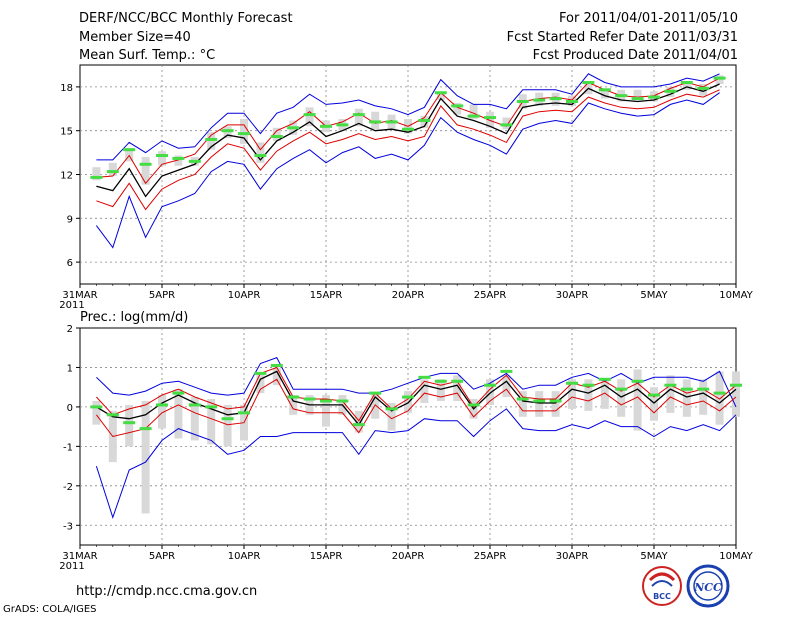 This screenshot has height=618, width=800. What do you see at coordinates (635, 55) in the screenshot?
I see `fcst-produced-label: Fcst Produced Date 2011/04/01` at bounding box center [635, 55].